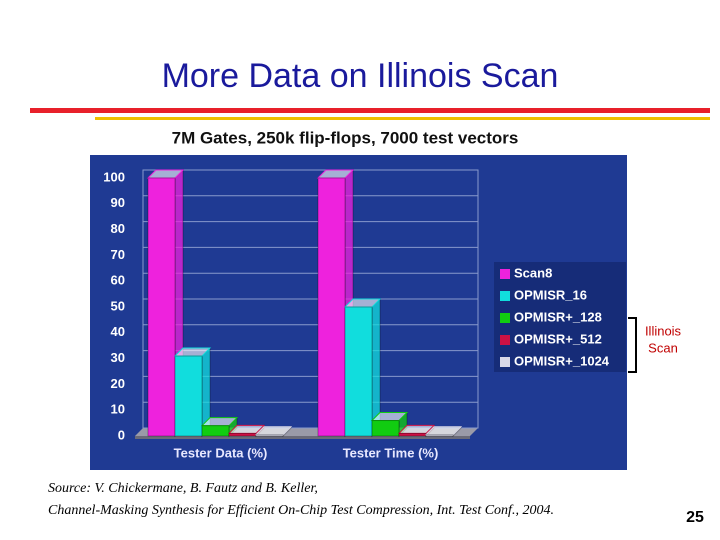 The height and width of the screenshot is (540, 720). I want to click on y-tick-label: 20, so click(118, 383).